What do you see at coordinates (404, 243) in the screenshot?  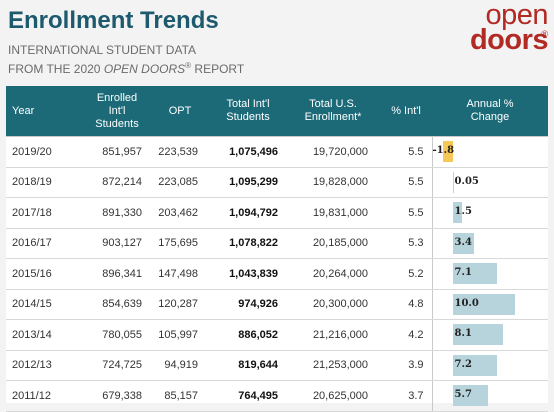 I see `cell-pct-intl: 5.3` at bounding box center [404, 243].